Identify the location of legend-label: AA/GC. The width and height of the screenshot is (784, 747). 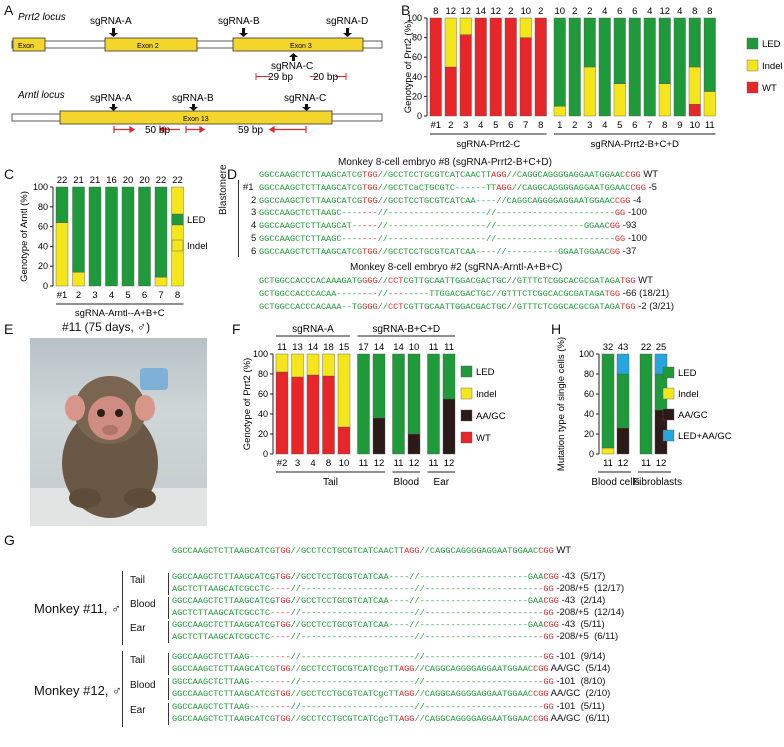
(693, 415).